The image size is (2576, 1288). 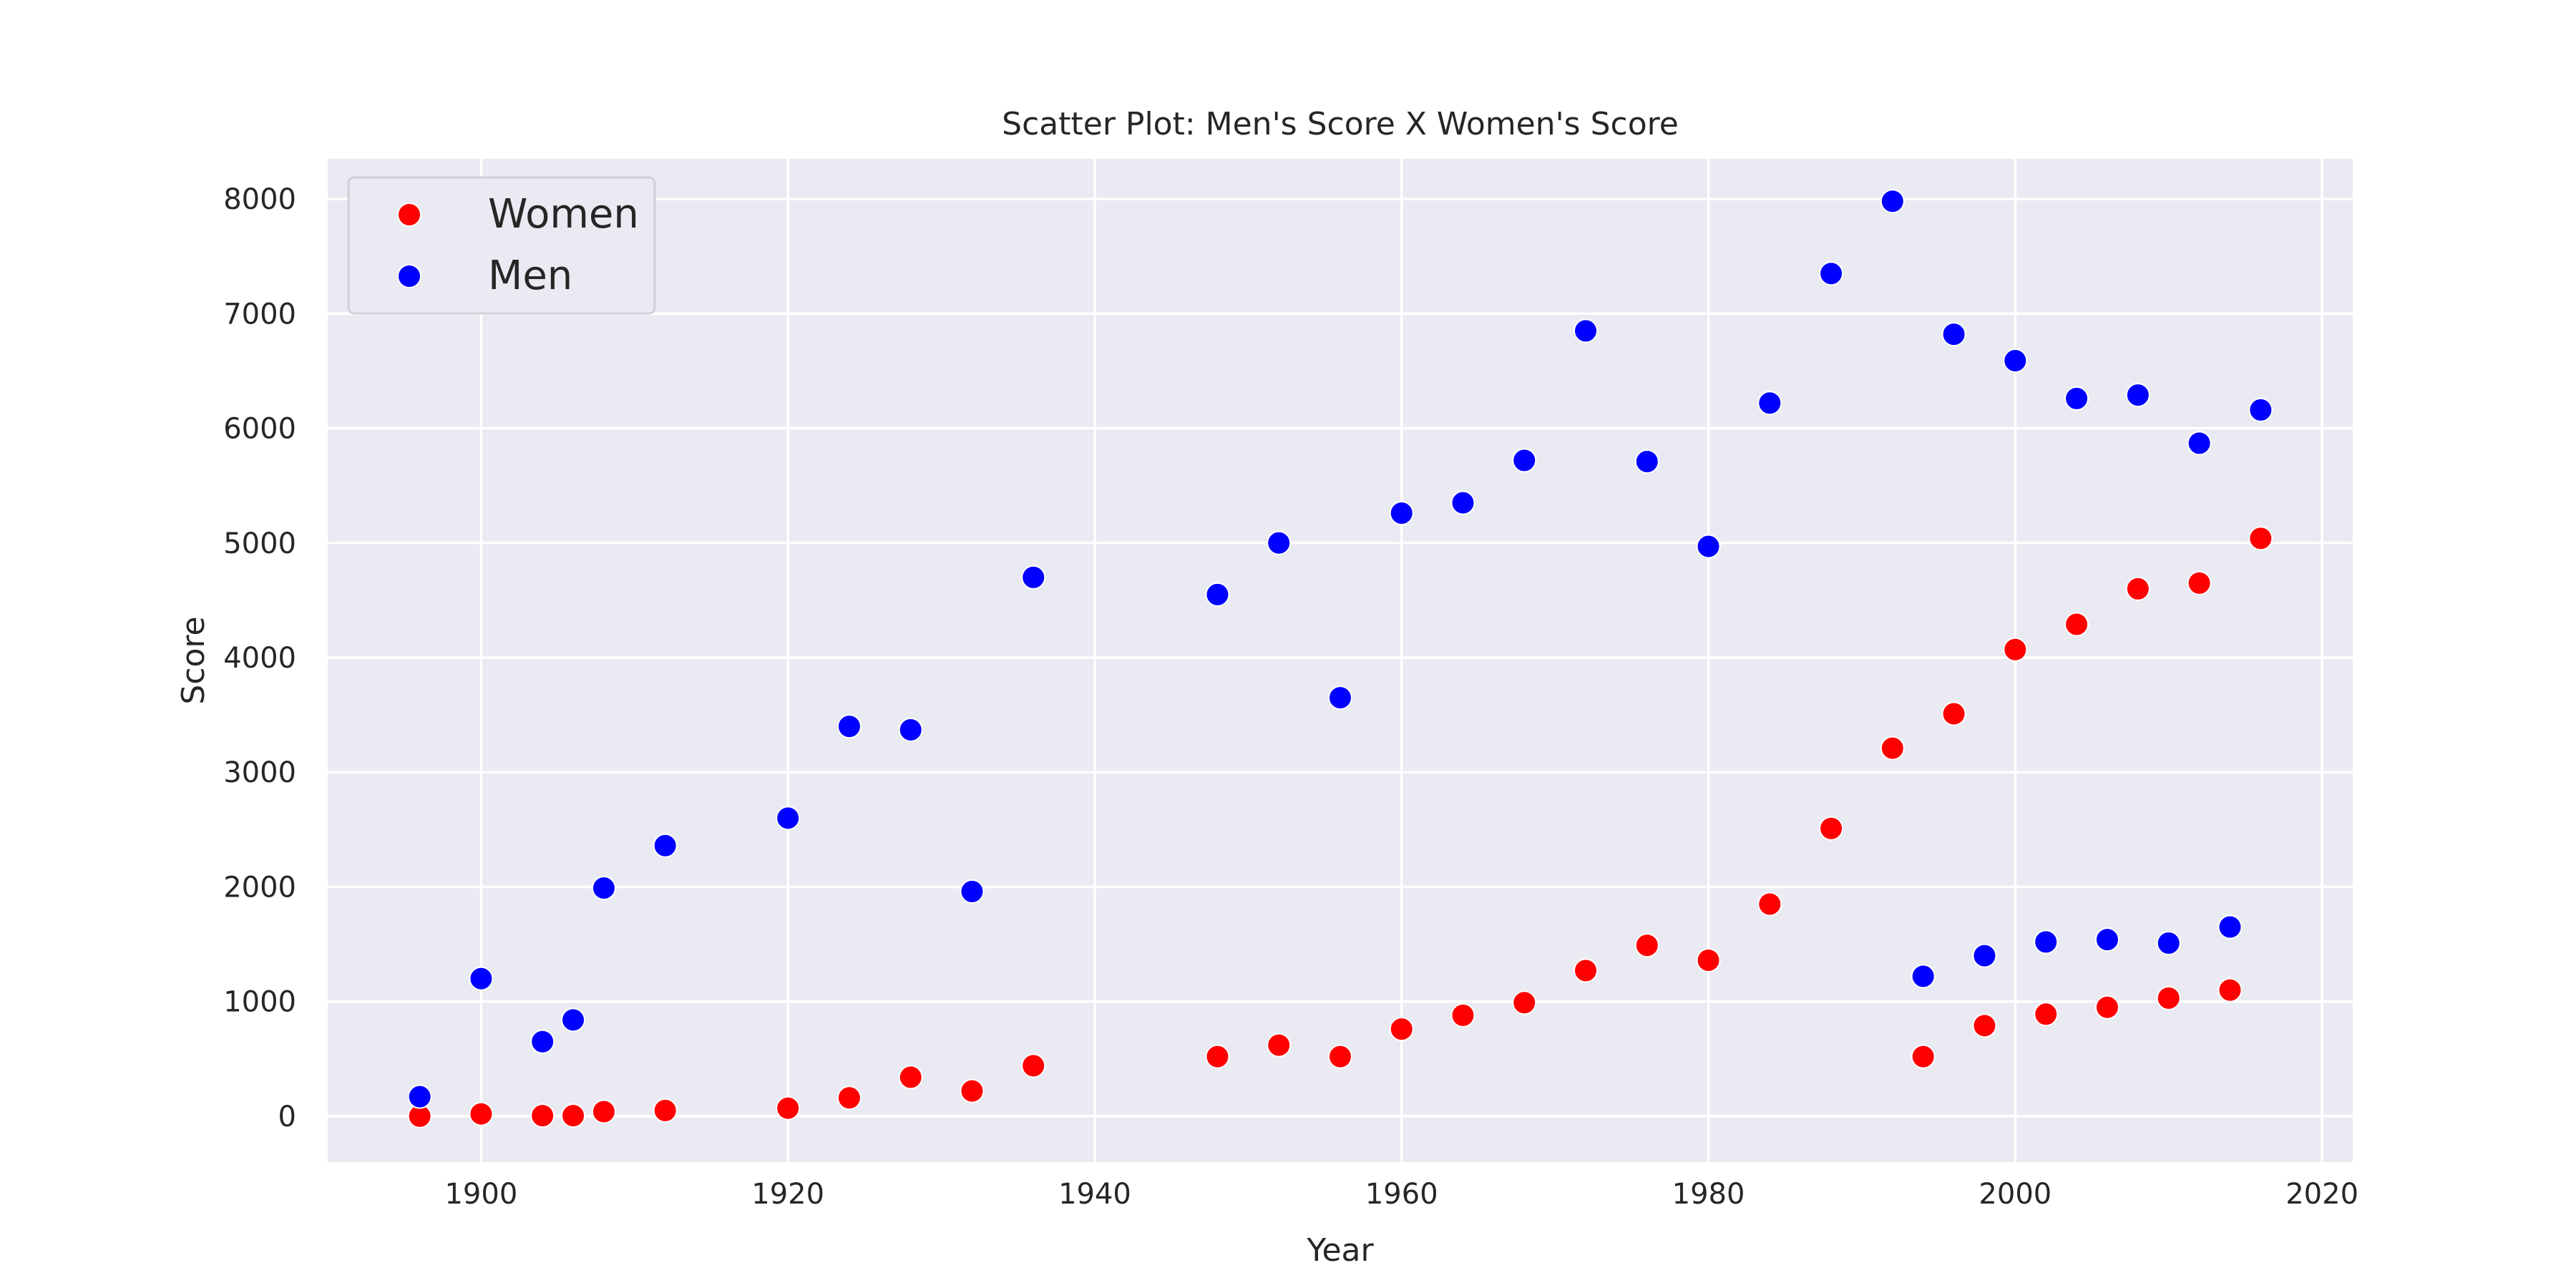 What do you see at coordinates (259, 887) in the screenshot?
I see `y-tick-label: 2000` at bounding box center [259, 887].